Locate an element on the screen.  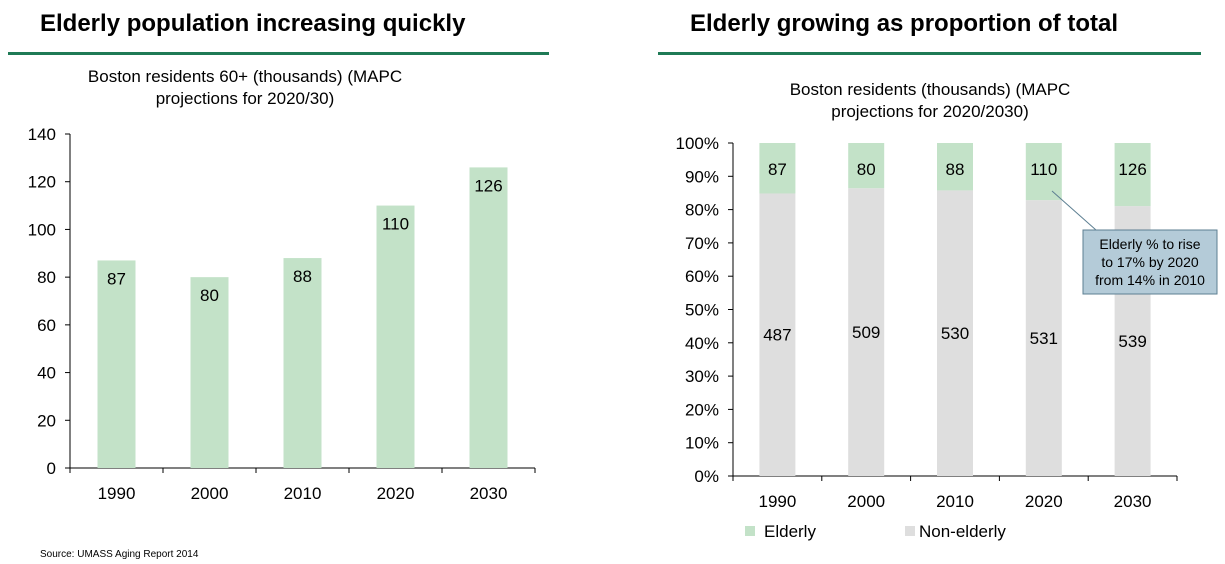
right-x-category-label: 2020 is located at coordinates (1044, 501).